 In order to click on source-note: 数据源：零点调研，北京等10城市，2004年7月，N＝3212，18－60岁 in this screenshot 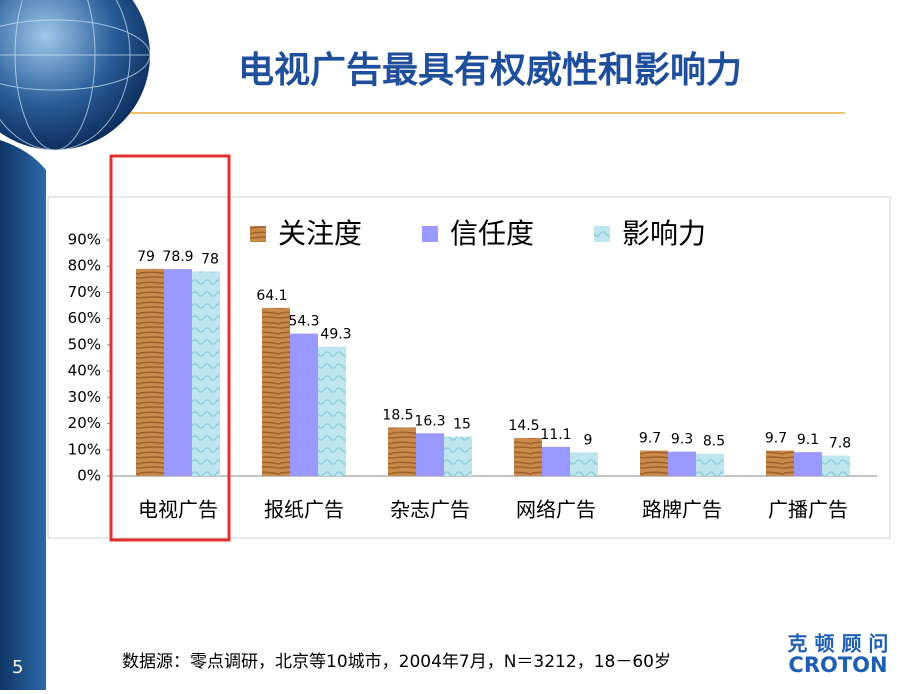, I will do `click(396, 662)`.